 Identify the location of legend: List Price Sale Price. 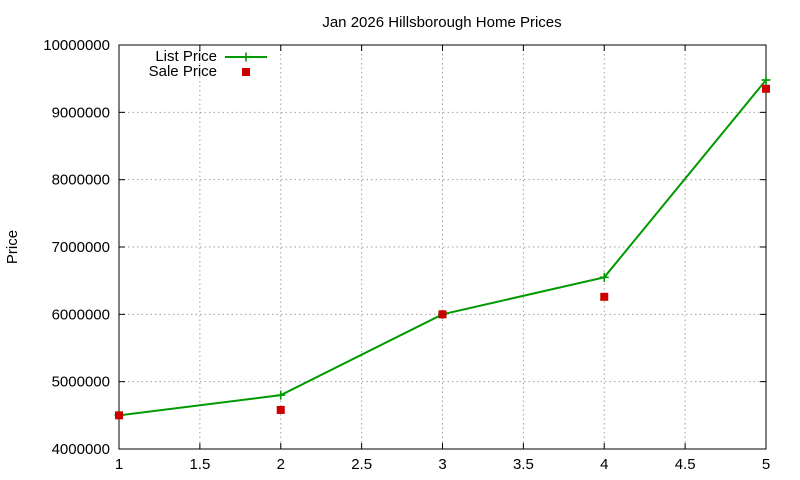
(208, 64).